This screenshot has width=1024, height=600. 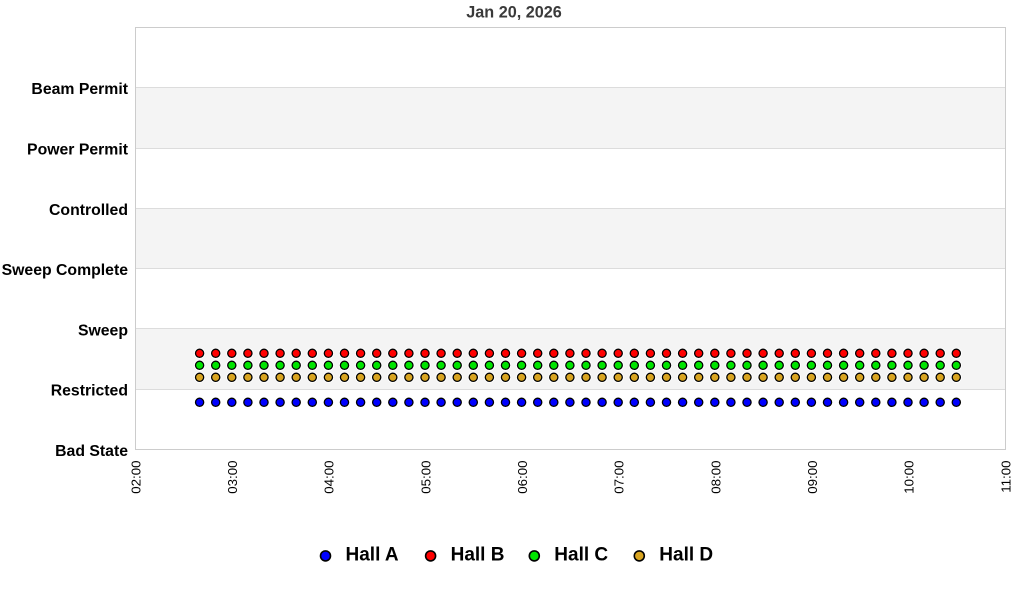 I want to click on svg-text: Hall A, so click(x=372, y=555).